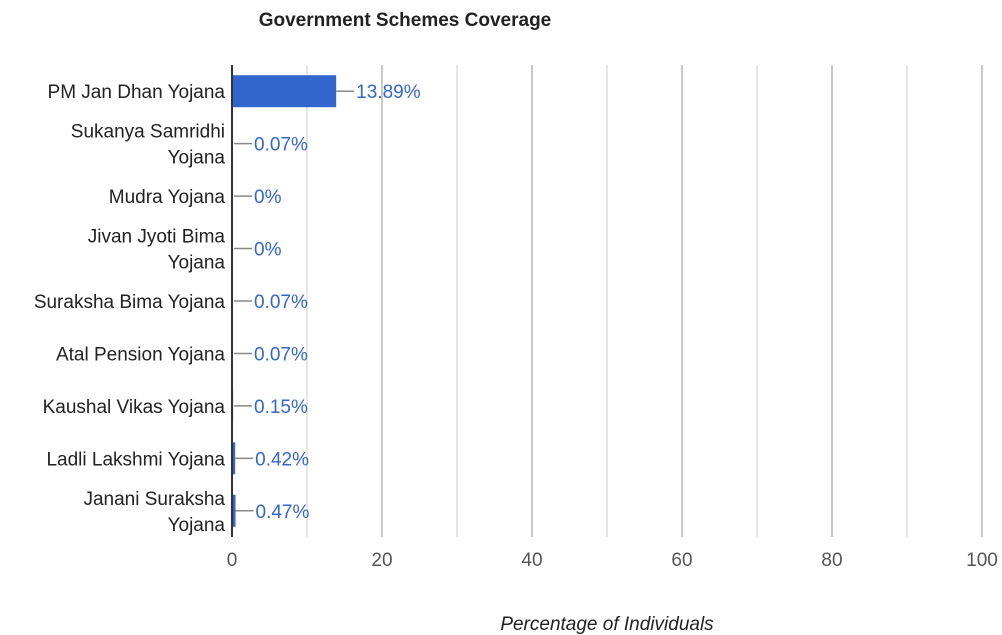 The height and width of the screenshot is (635, 1002). Describe the element at coordinates (282, 459) in the screenshot. I see `data-label: 0.42%` at that location.